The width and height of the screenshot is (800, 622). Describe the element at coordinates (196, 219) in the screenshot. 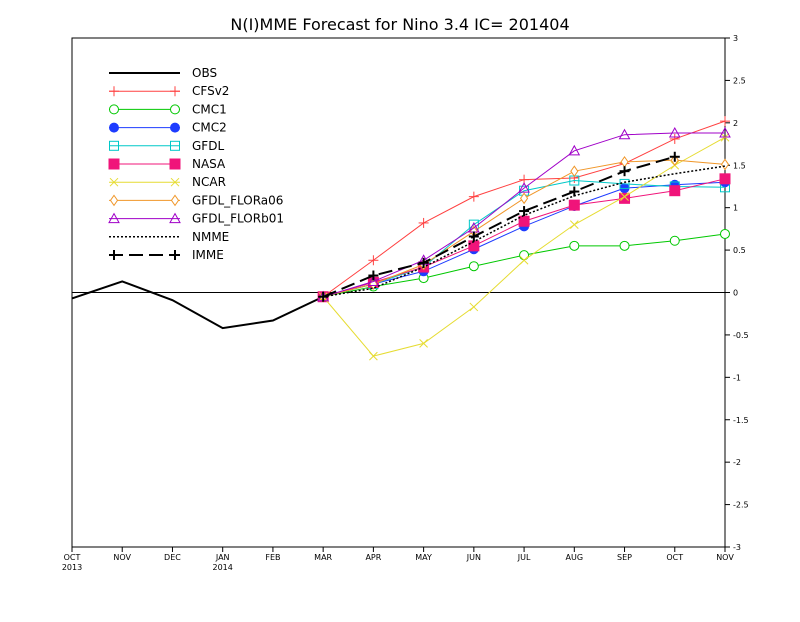

I see `legend-entry-gfdl-florb01: GFDL_FLORb01` at that location.